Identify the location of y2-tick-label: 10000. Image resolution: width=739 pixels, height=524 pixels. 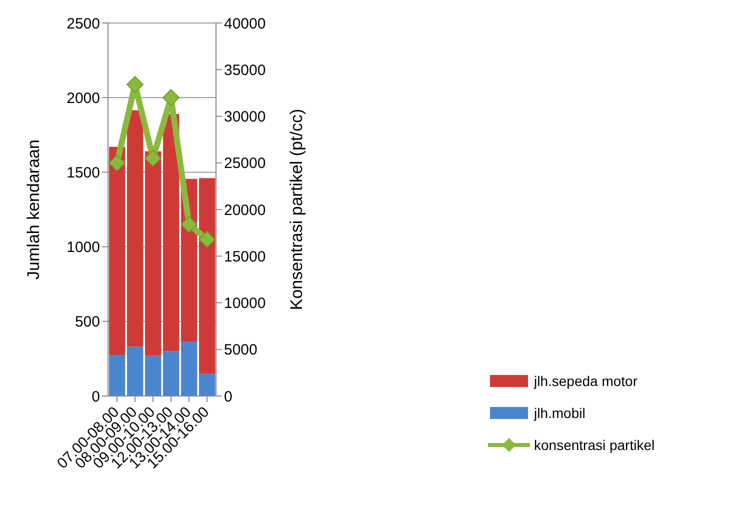
(245, 303).